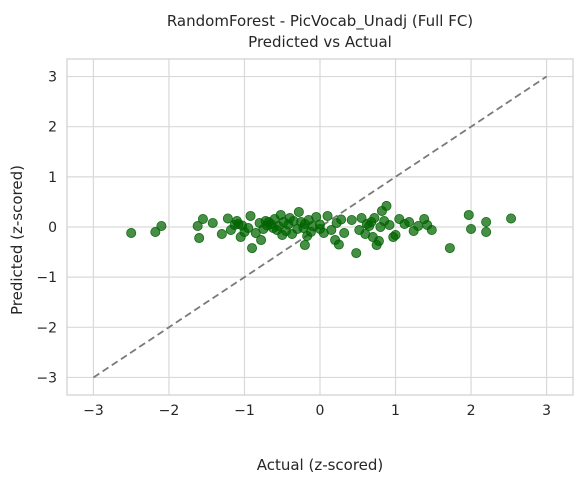 This screenshot has height=484, width=584. Describe the element at coordinates (17, 240) in the screenshot. I see `y-axis-label: Predicted (z-scored)` at that location.